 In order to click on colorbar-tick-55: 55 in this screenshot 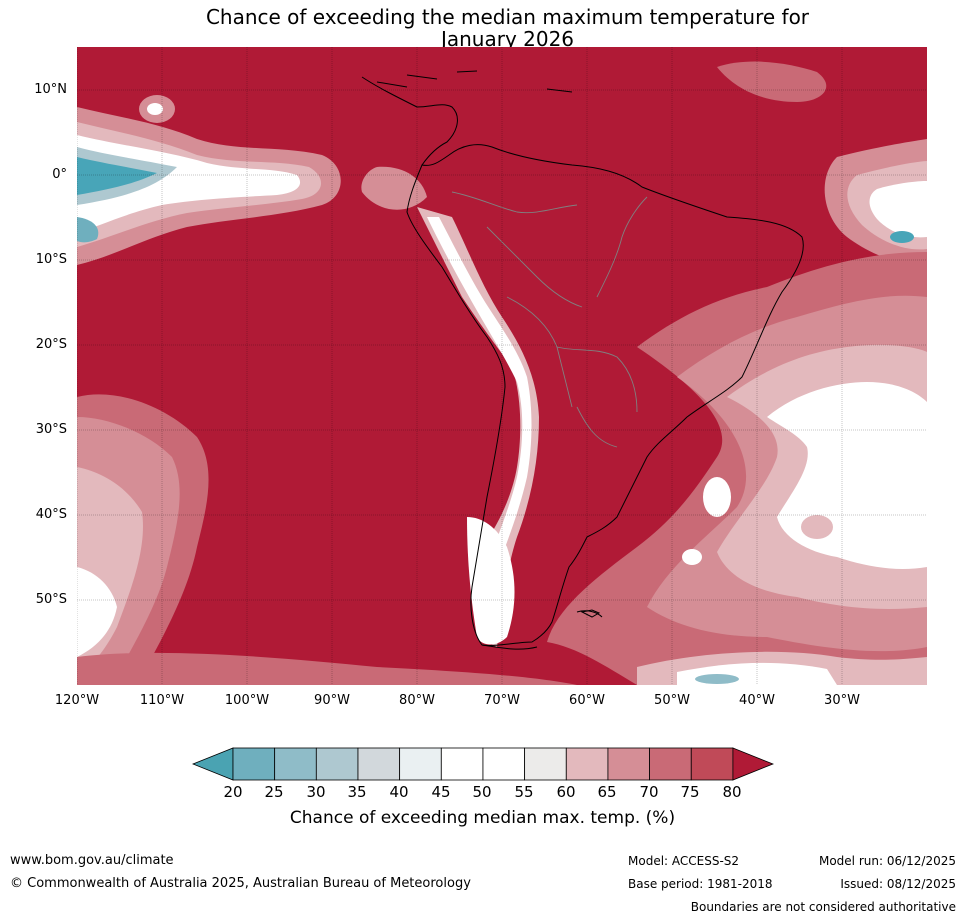, I will do `click(524, 792)`.